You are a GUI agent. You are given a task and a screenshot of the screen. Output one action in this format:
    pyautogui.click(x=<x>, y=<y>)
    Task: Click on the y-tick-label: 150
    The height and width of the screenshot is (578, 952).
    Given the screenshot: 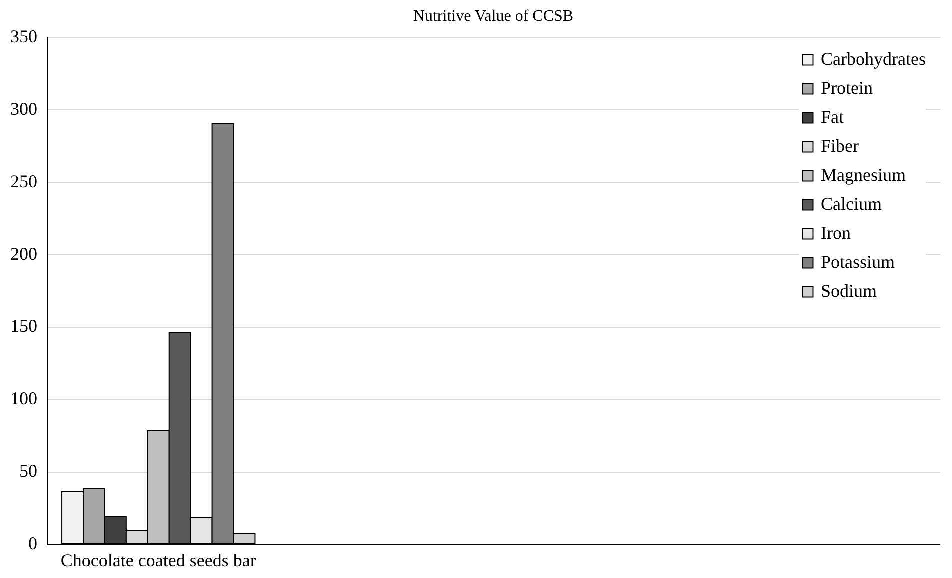 What is the action you would take?
    pyautogui.click(x=24, y=326)
    